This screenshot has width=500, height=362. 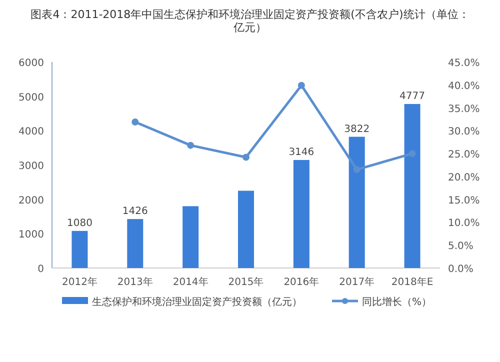 What do you see at coordinates (190, 282) in the screenshot?
I see `x-tick-label: 2014年` at bounding box center [190, 282].